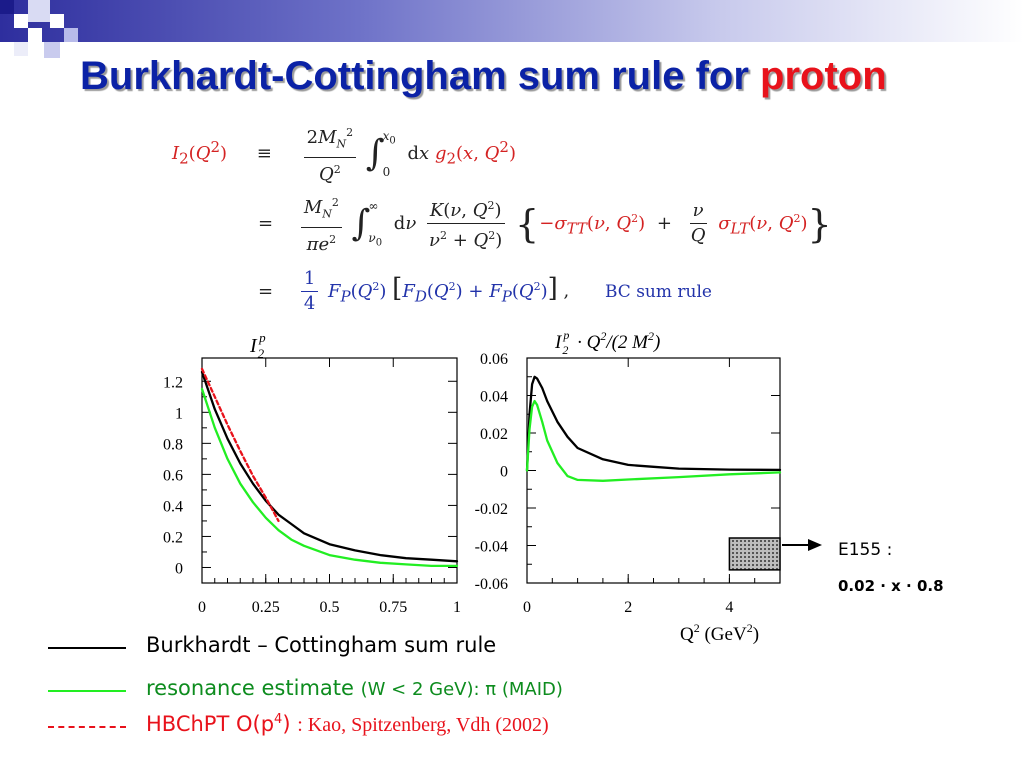 The image size is (1024, 768). What do you see at coordinates (815, 545) in the screenshot?
I see `e155-arrow-head` at bounding box center [815, 545].